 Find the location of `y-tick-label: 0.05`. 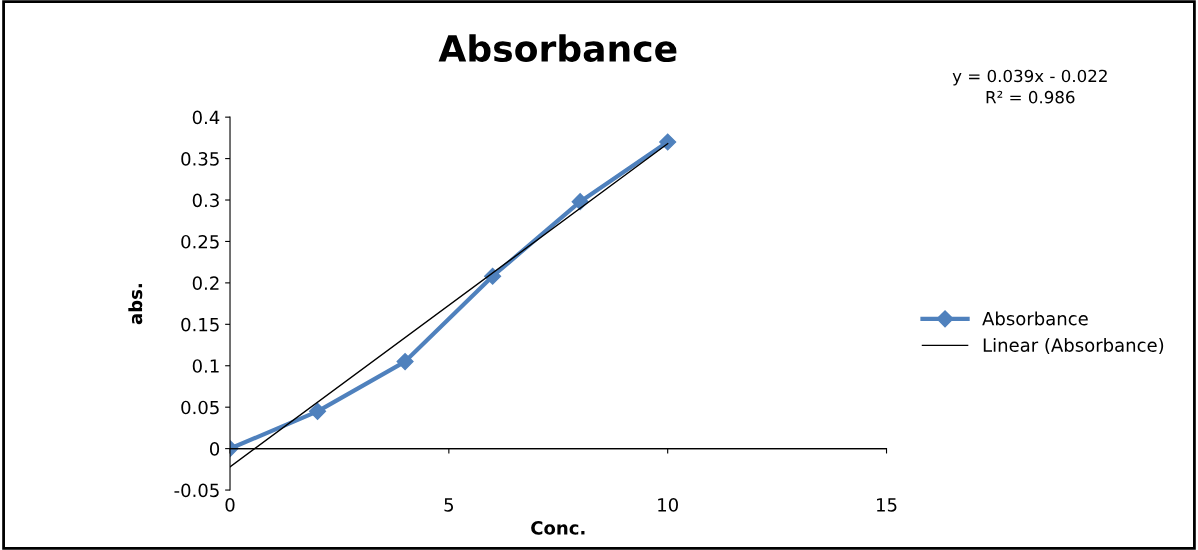

y-tick-label: 0.05 is located at coordinates (200, 407).